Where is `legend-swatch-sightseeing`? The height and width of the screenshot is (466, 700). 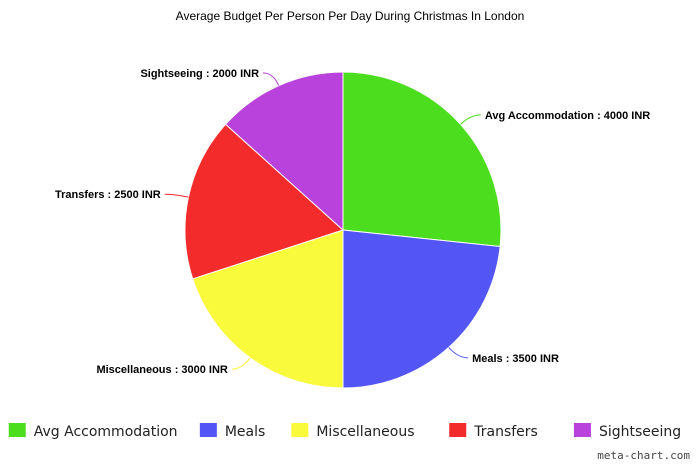 legend-swatch-sightseeing is located at coordinates (582, 430).